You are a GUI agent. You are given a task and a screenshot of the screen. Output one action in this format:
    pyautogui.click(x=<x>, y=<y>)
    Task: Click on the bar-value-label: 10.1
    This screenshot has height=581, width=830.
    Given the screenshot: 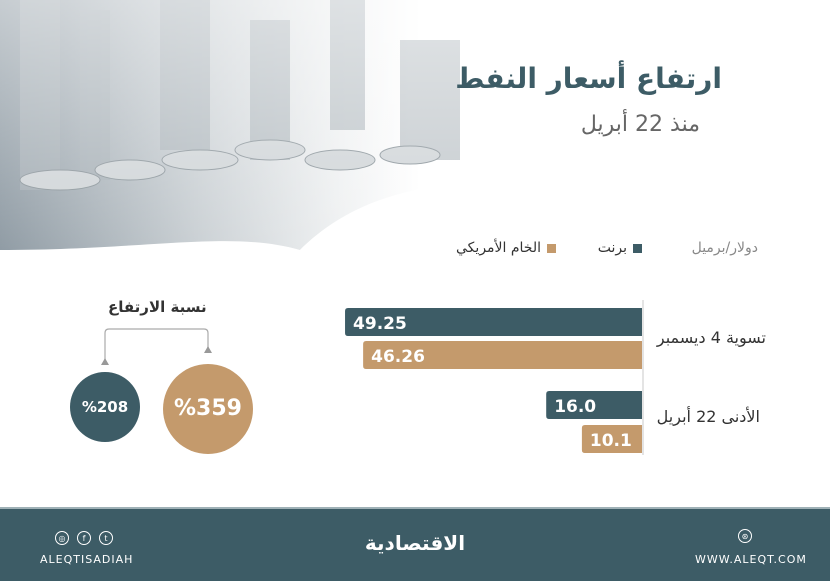 What is the action you would take?
    pyautogui.click(x=611, y=441)
    